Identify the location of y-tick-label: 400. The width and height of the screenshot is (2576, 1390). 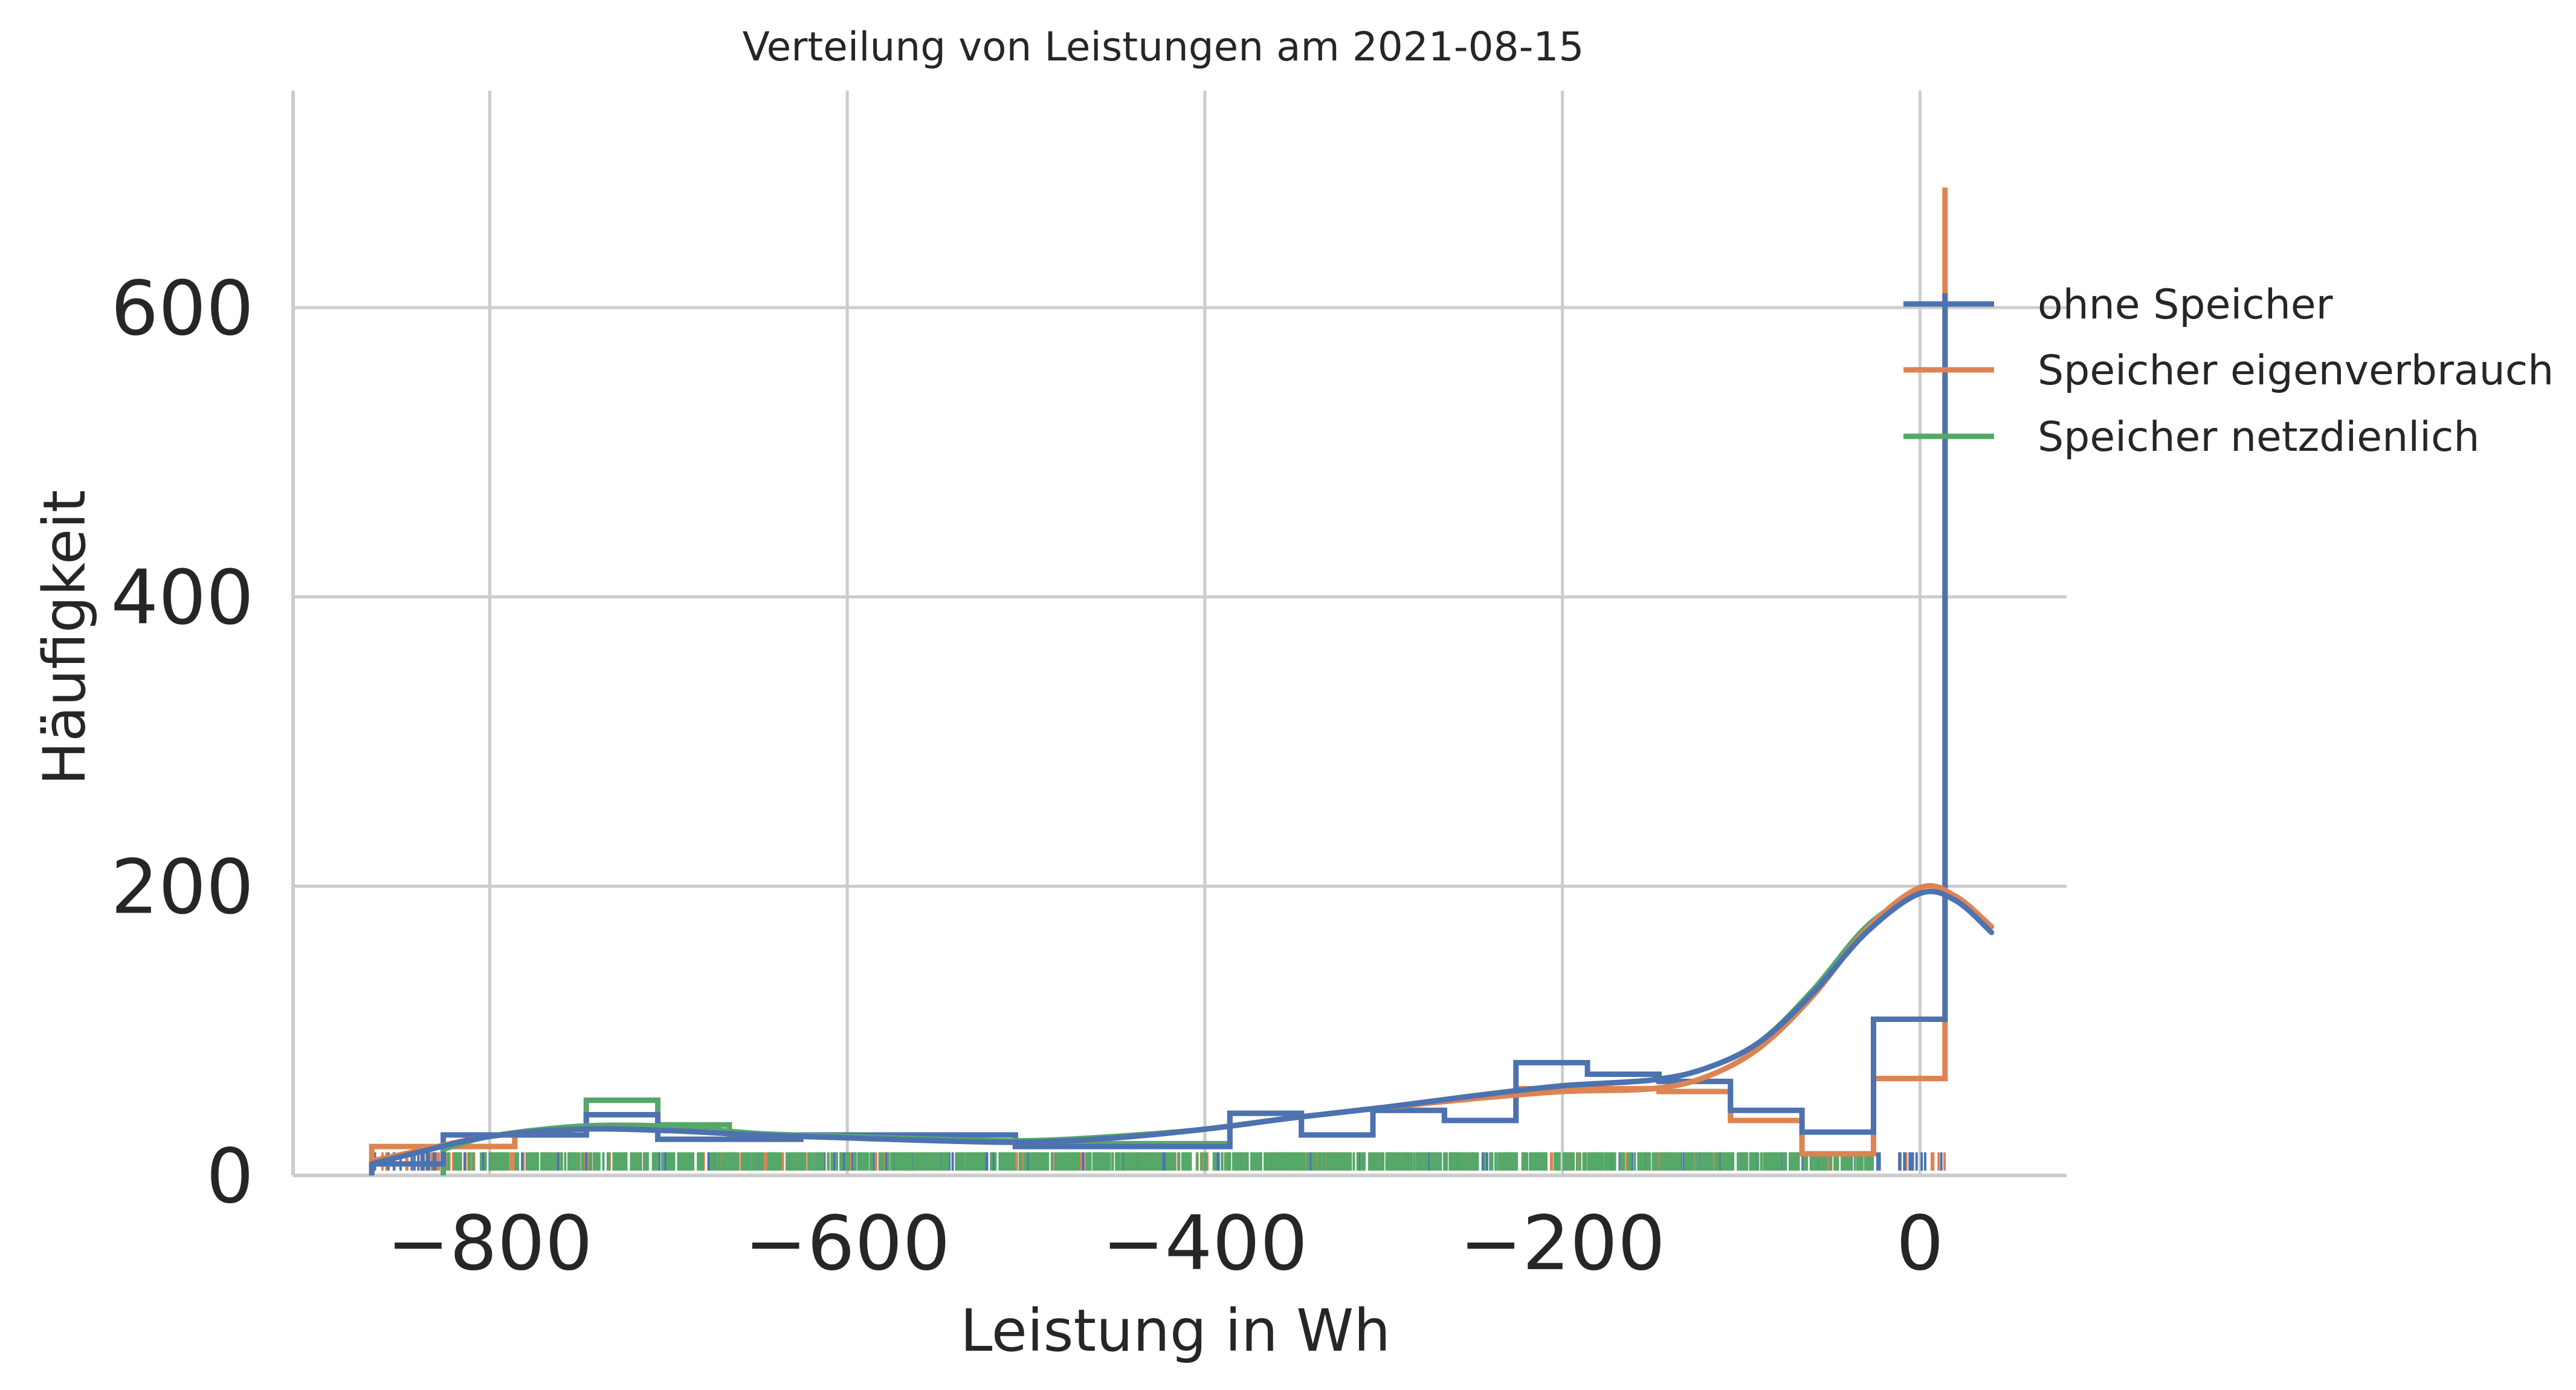
(182, 598).